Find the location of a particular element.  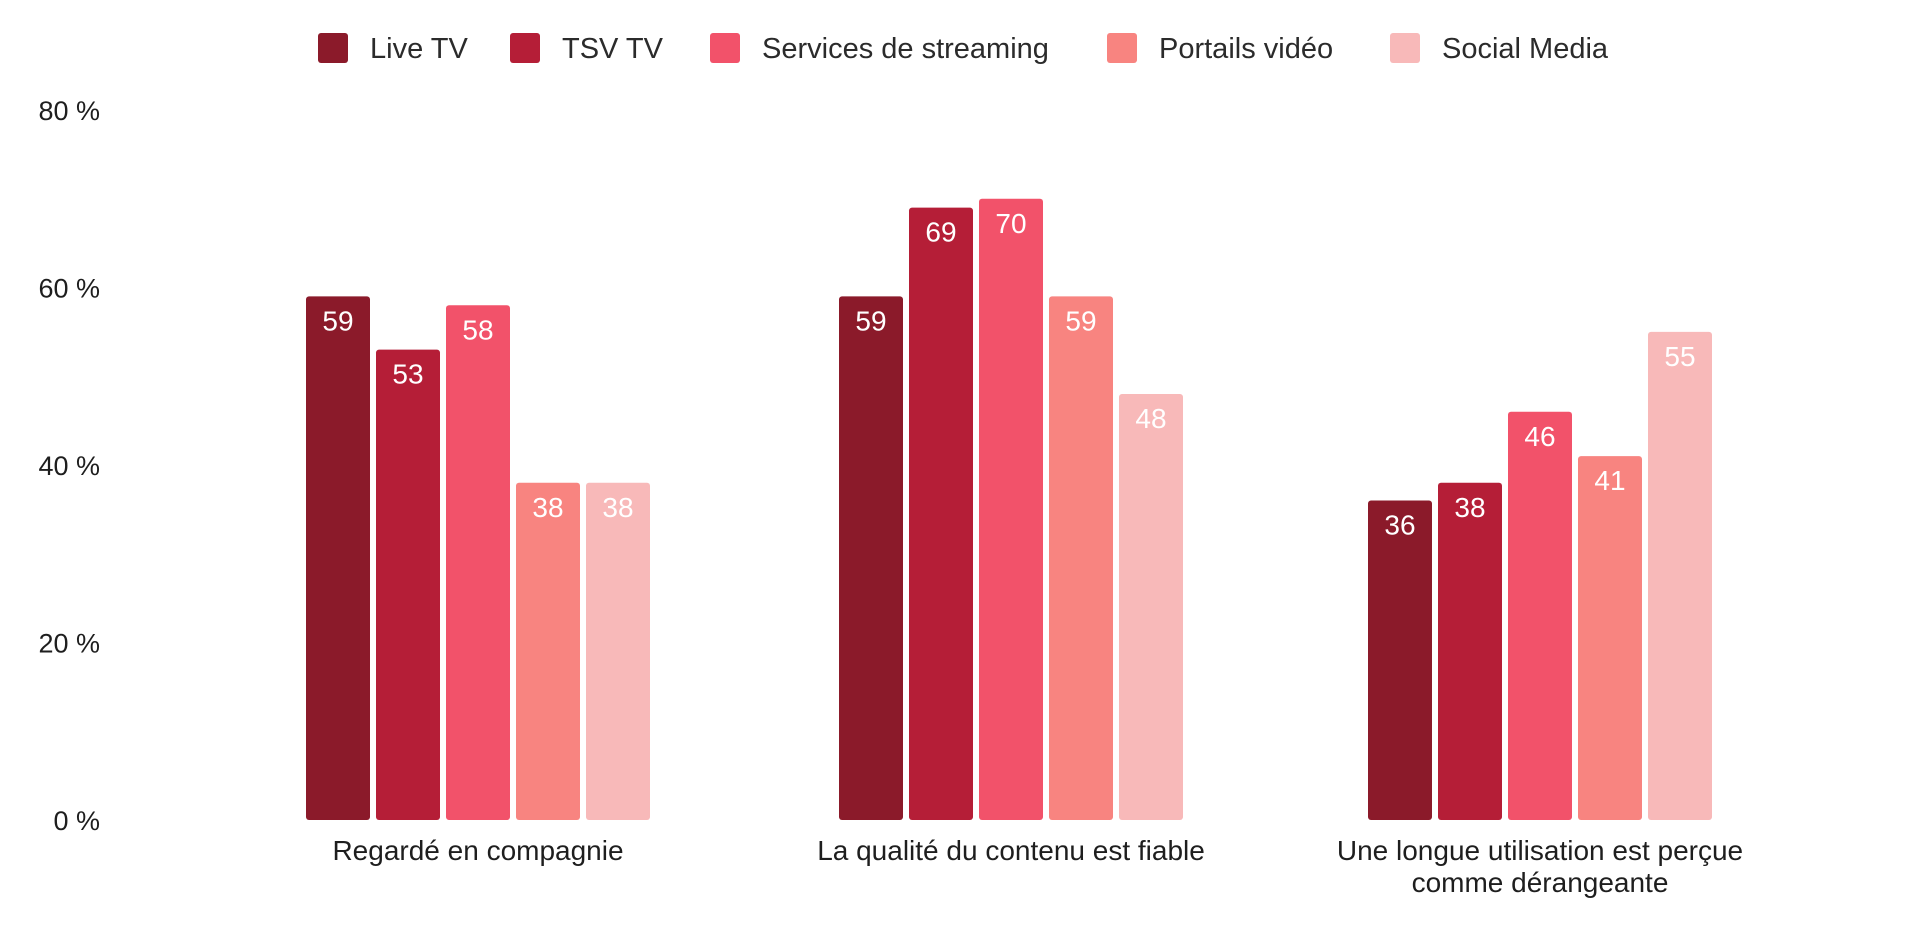

y-axis: 0 % 20 % 40 % 60 % 80 % is located at coordinates (69, 466).